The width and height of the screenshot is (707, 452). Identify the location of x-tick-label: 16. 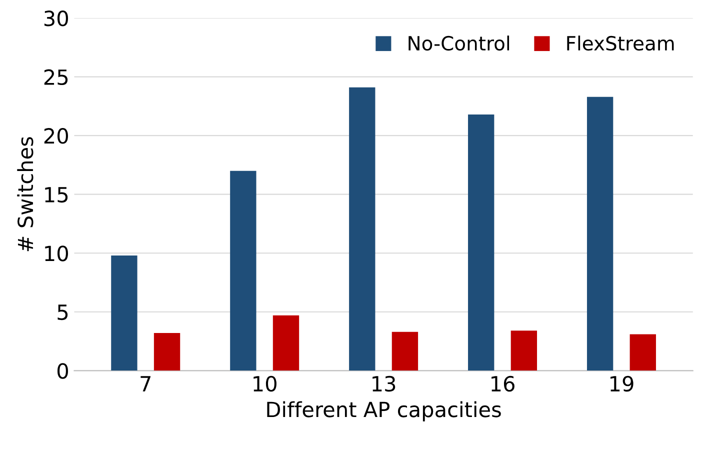
(503, 384).